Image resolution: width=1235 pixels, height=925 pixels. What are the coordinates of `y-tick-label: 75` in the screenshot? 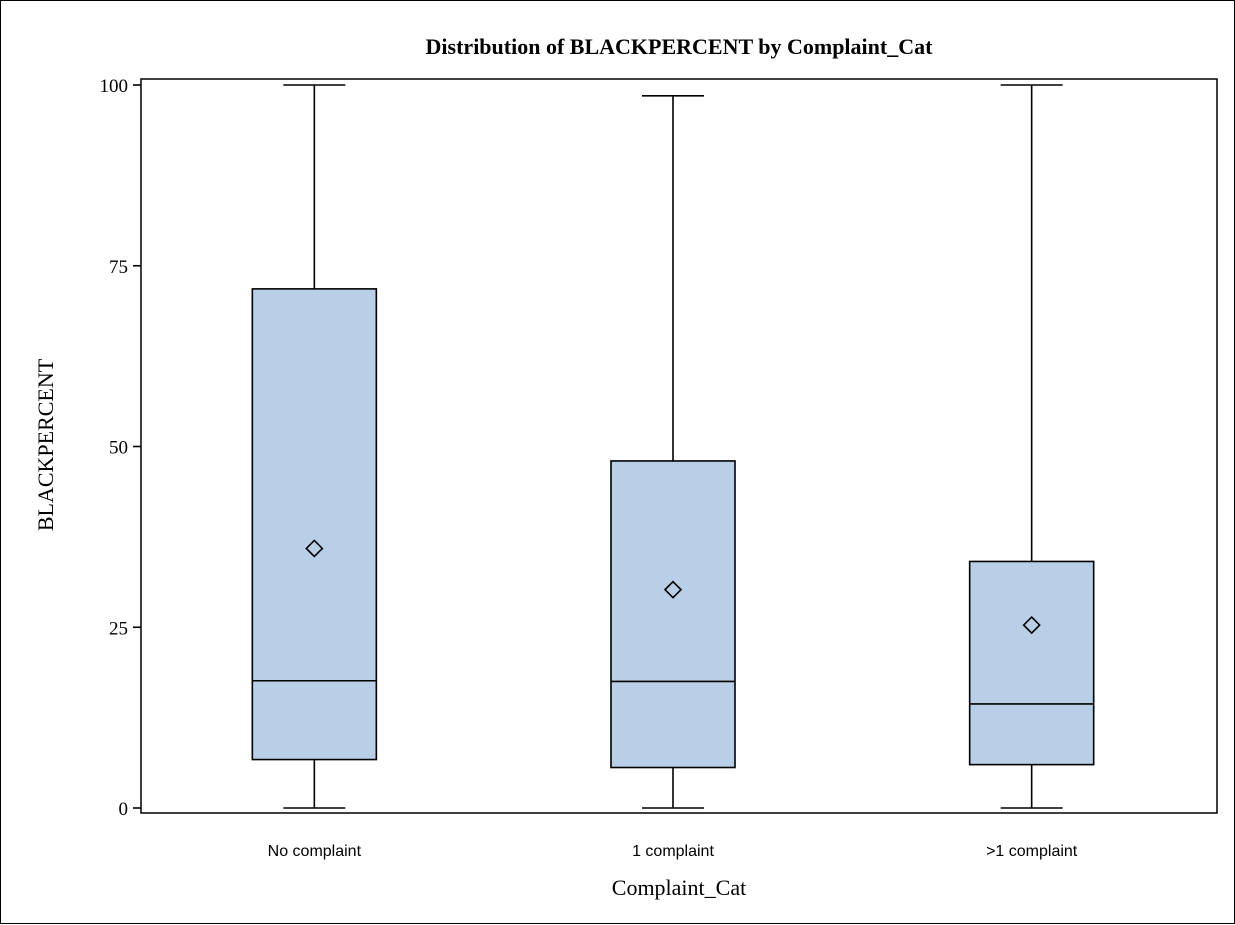 It's located at (118, 267).